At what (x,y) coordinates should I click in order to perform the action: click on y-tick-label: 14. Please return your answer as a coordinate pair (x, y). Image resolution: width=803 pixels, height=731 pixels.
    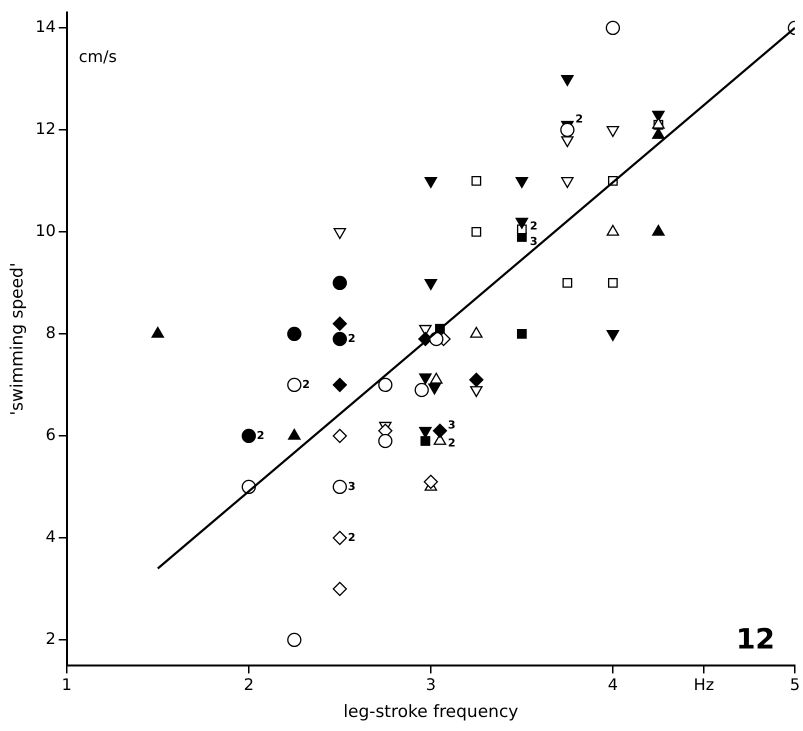
    Looking at the image, I should click on (45, 26).